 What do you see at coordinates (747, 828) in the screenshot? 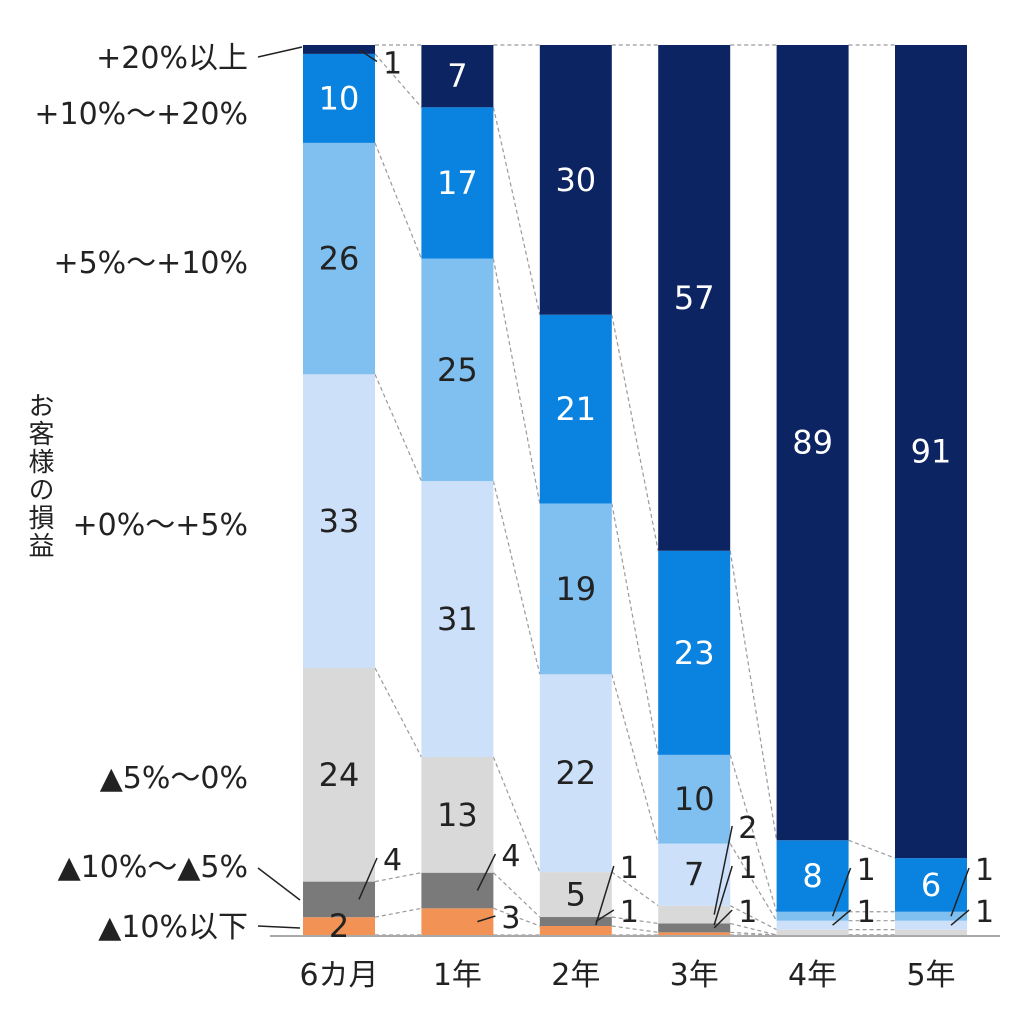
I see `callout-value-label: 2` at bounding box center [747, 828].